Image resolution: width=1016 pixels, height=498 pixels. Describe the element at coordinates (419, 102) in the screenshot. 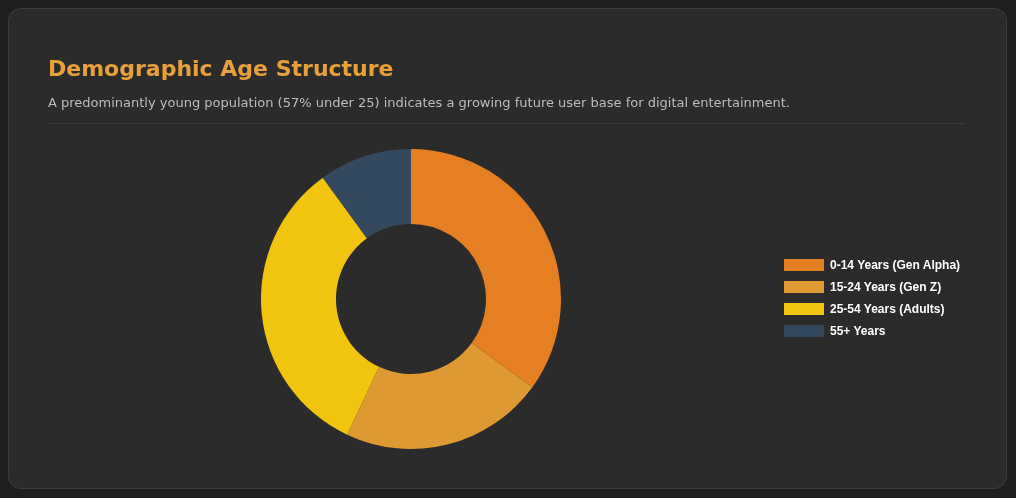

I see `chart-subtitle: A predominantly young population (57% under 25) indicates a growing future user base for digital entertainment.` at that location.